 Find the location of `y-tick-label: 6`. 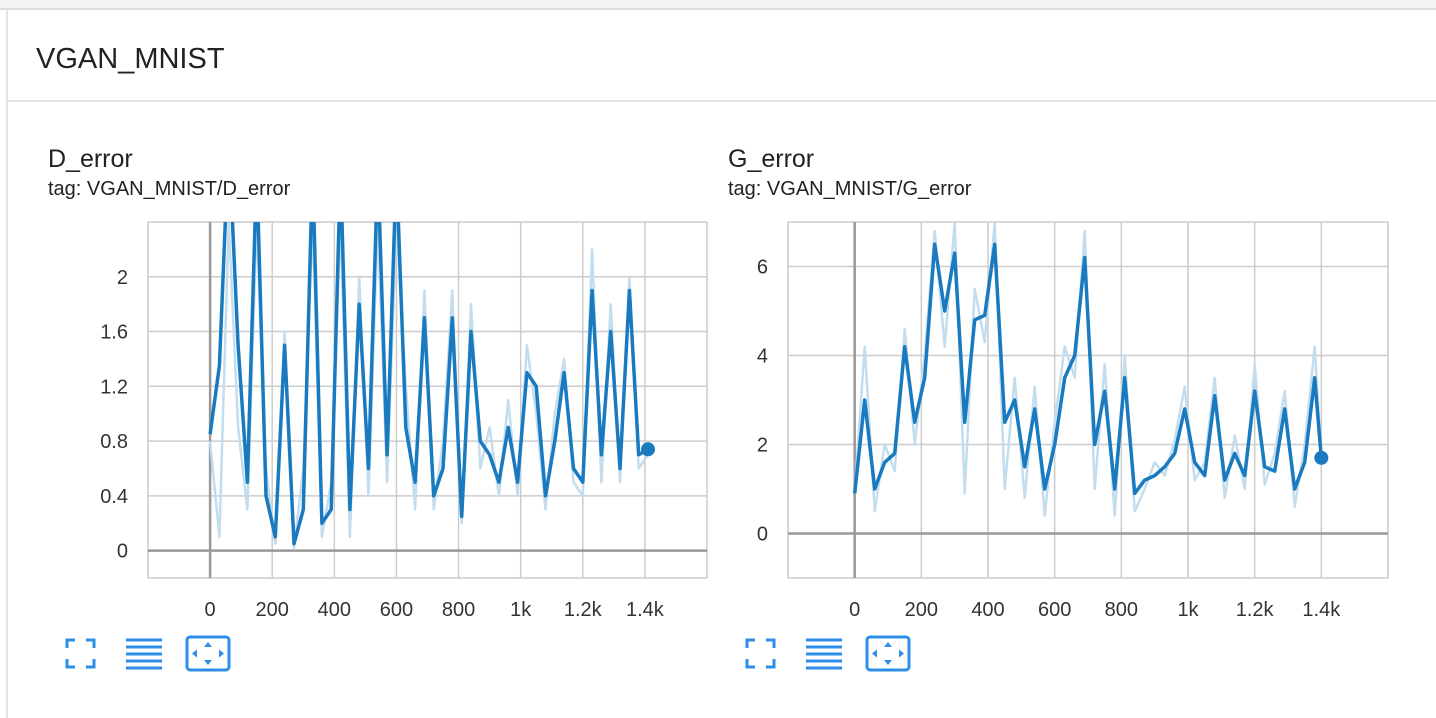

y-tick-label: 6 is located at coordinates (762, 268).